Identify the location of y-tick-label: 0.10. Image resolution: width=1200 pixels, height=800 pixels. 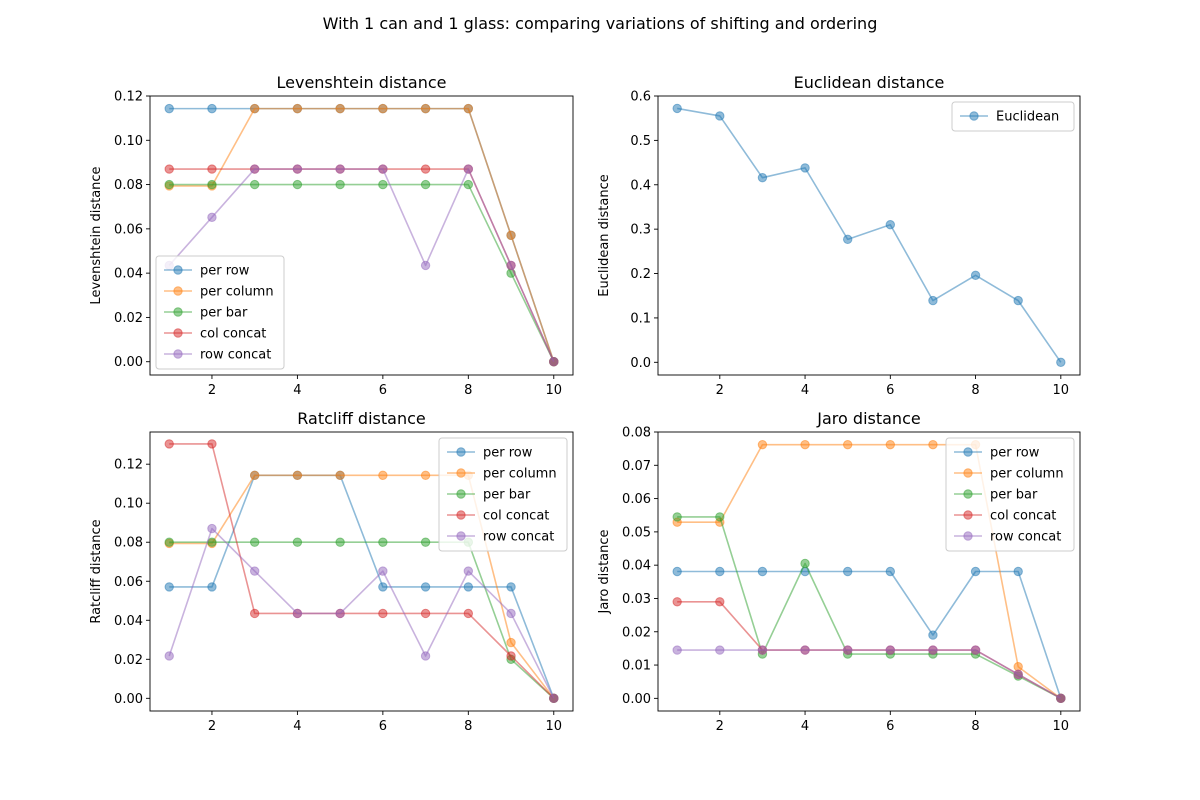
(128, 141).